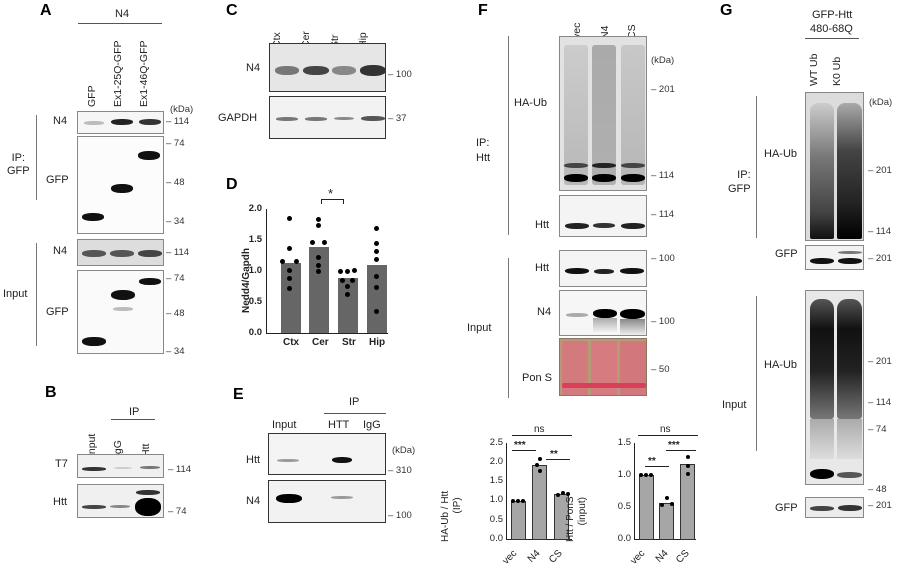  I want to click on panel-letter-f: F, so click(483, 10).